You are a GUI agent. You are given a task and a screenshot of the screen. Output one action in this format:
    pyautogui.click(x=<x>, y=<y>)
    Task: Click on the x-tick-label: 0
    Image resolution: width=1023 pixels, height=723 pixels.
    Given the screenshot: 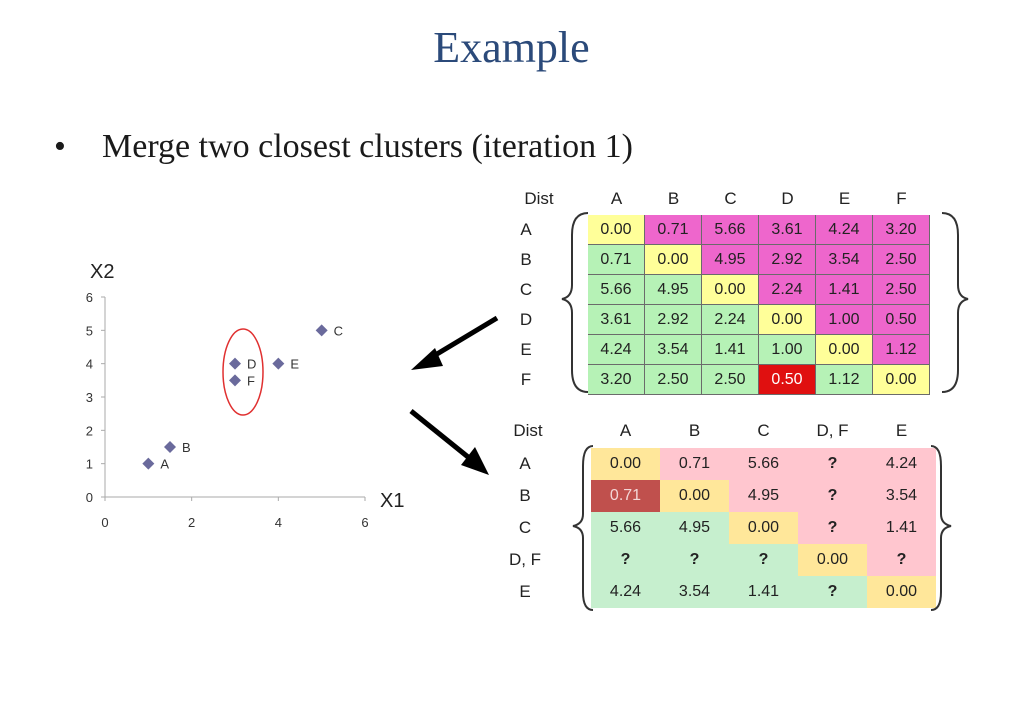 What is the action you would take?
    pyautogui.click(x=104, y=522)
    